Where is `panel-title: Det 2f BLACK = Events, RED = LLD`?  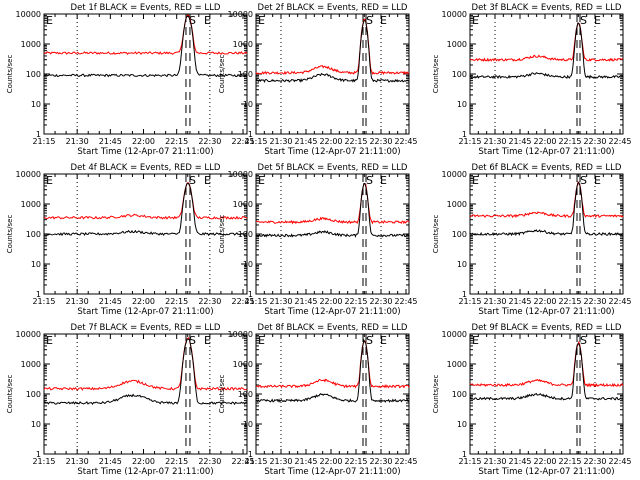
panel-title: Det 2f BLACK = Events, RED = LLD is located at coordinates (333, 8).